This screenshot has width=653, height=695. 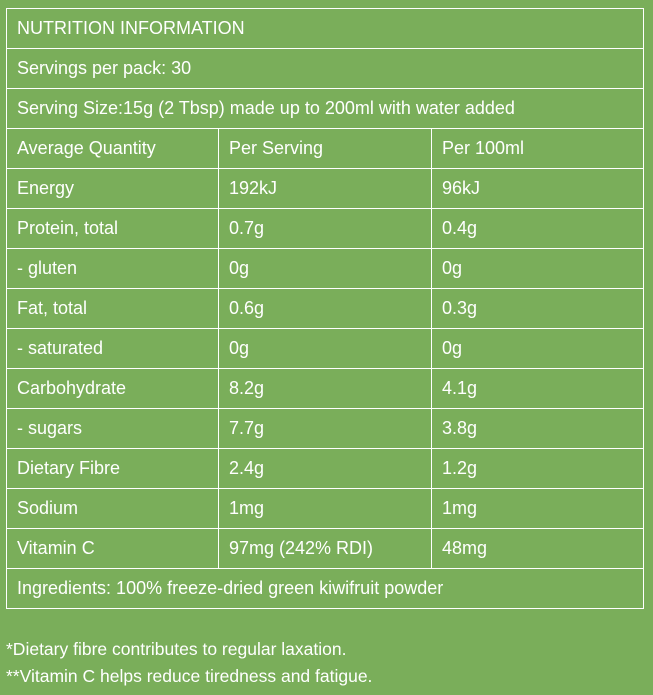 What do you see at coordinates (112, 228) in the screenshot?
I see `nutrient-name: Protein, total` at bounding box center [112, 228].